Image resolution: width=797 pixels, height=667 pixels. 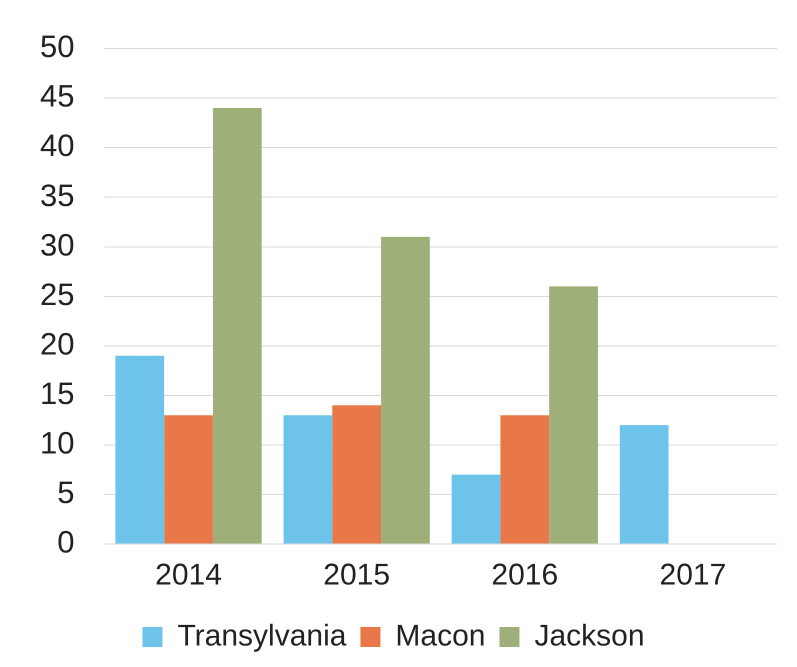 What do you see at coordinates (57, 393) in the screenshot?
I see `y-tick-label: 15` at bounding box center [57, 393].